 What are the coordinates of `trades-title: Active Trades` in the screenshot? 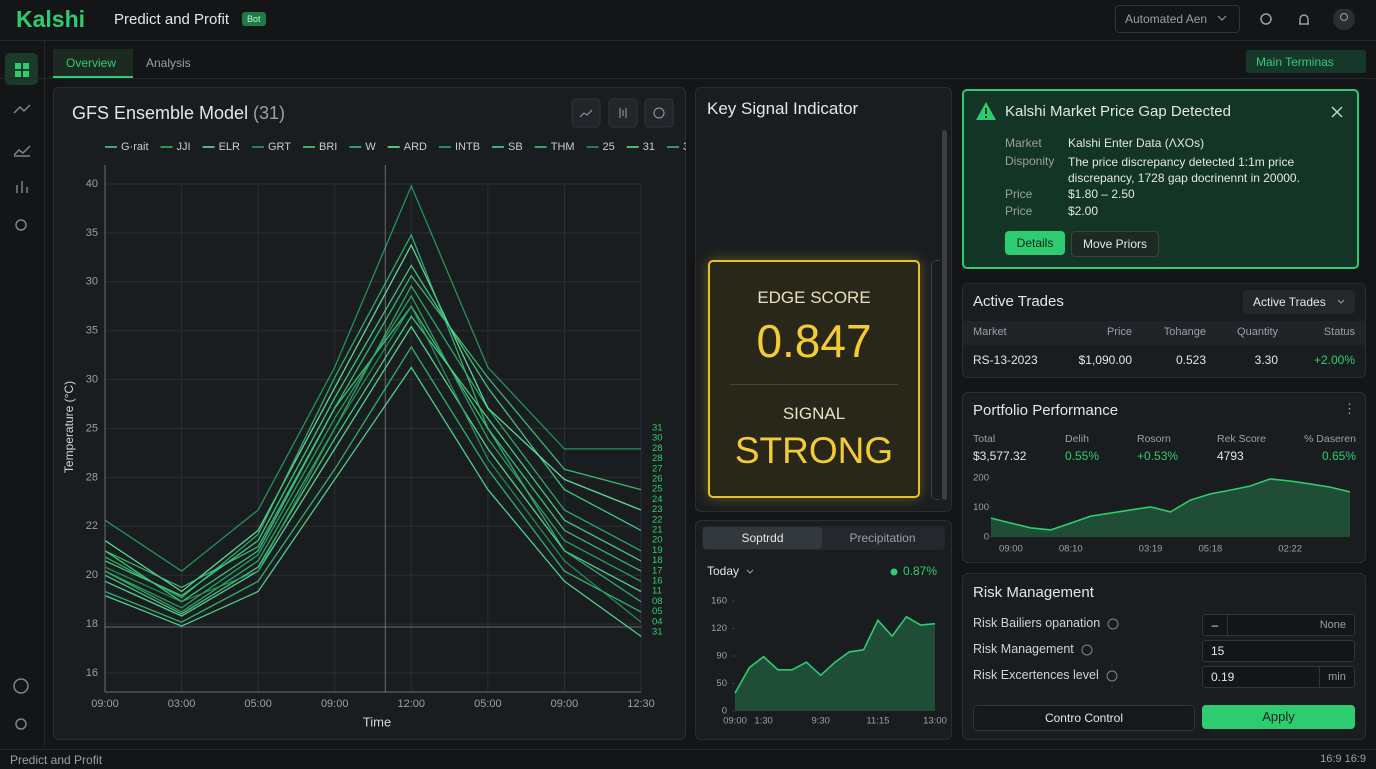 It's located at (1018, 301).